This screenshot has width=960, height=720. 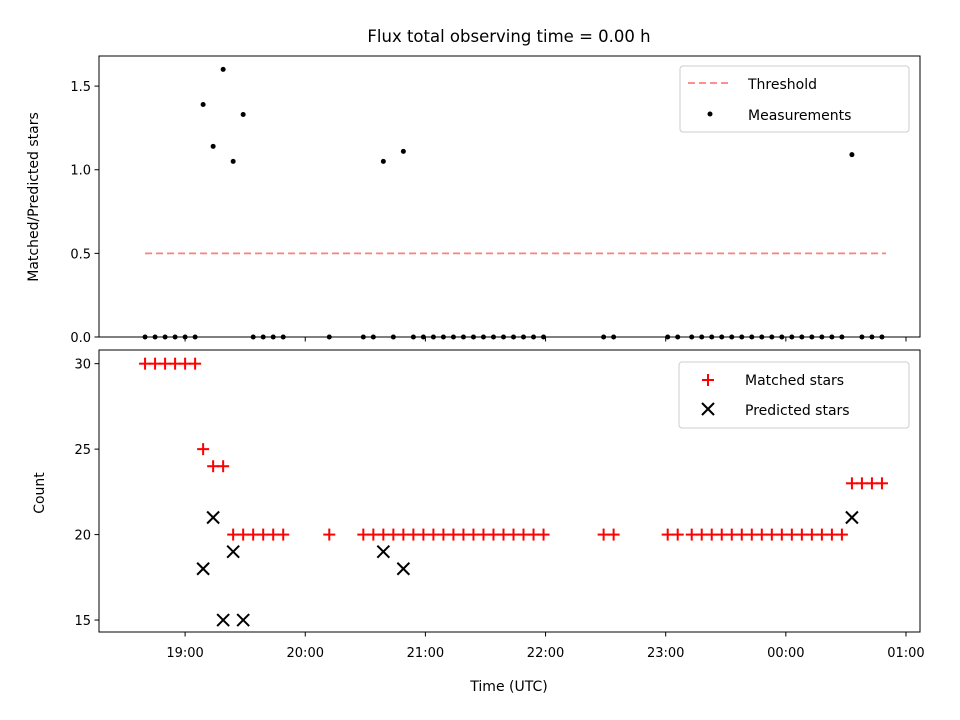 What do you see at coordinates (545, 653) in the screenshot?
I see `x-tick-label: 22:00` at bounding box center [545, 653].